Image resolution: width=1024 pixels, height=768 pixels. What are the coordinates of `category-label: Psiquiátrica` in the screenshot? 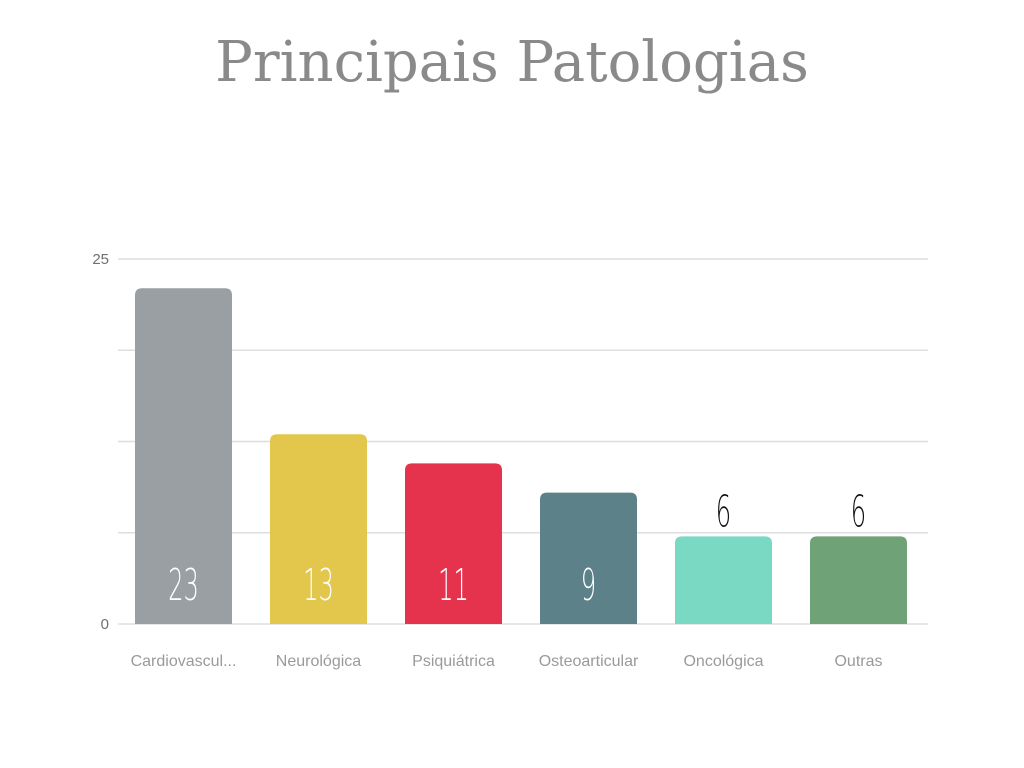 It's located at (453, 661).